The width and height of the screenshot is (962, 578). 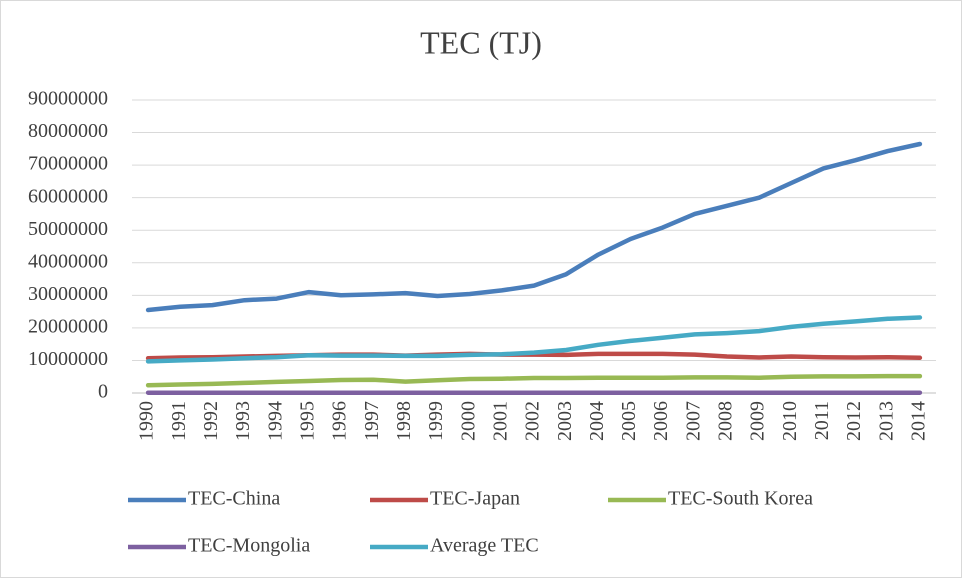 I want to click on x-tick-label: 1999, so click(x=436, y=421).